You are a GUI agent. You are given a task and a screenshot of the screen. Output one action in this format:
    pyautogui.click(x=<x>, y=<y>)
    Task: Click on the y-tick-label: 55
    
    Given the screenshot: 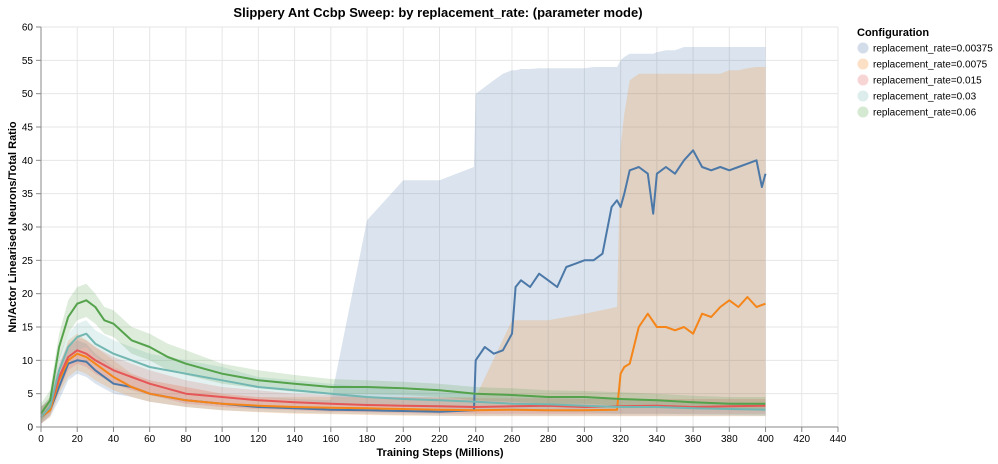 What is the action you would take?
    pyautogui.click(x=28, y=61)
    